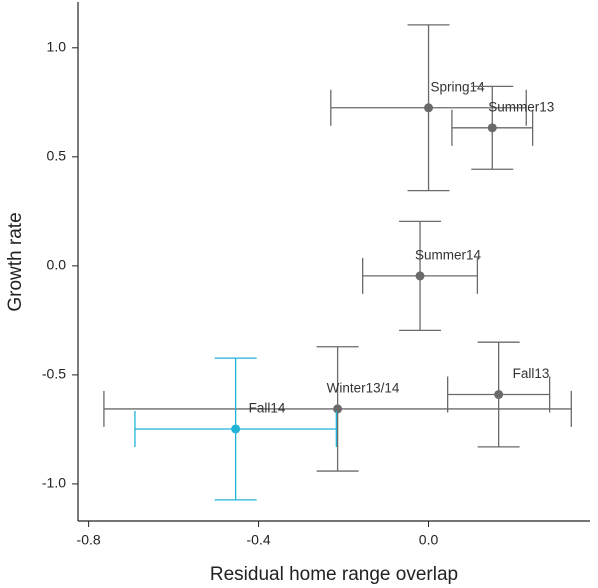 The width and height of the screenshot is (598, 588). I want to click on point-label: Spring14, so click(458, 86).